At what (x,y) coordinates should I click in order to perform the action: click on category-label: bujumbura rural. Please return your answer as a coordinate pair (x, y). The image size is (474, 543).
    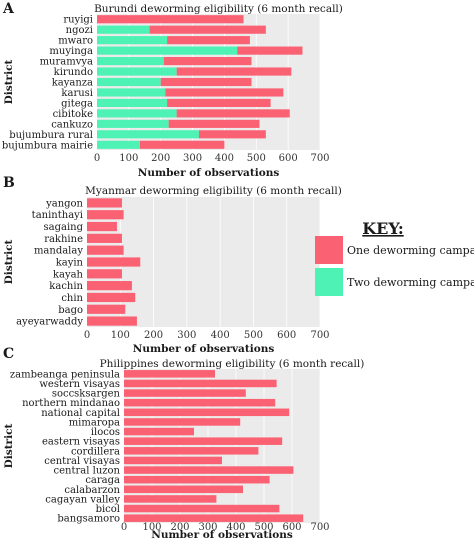
    Looking at the image, I should click on (51, 135).